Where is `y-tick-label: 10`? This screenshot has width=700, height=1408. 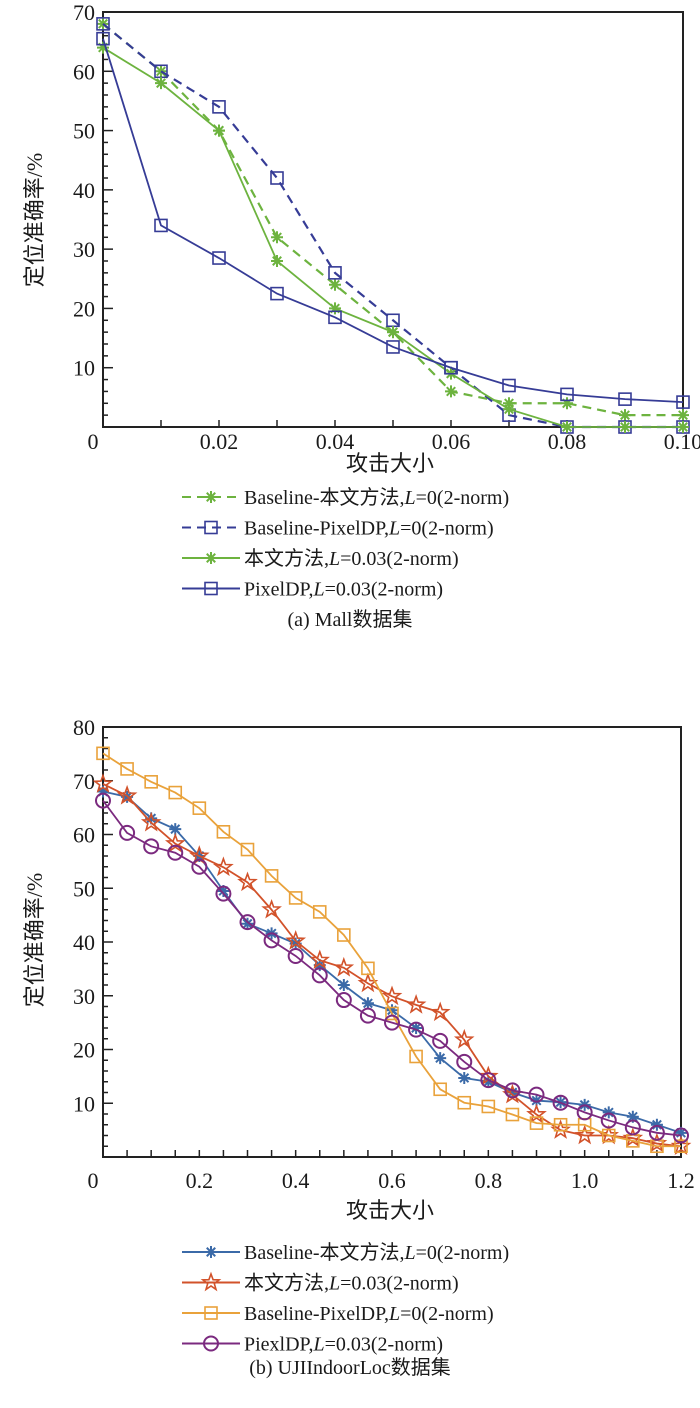
y-tick-label: 10 is located at coordinates (84, 1103).